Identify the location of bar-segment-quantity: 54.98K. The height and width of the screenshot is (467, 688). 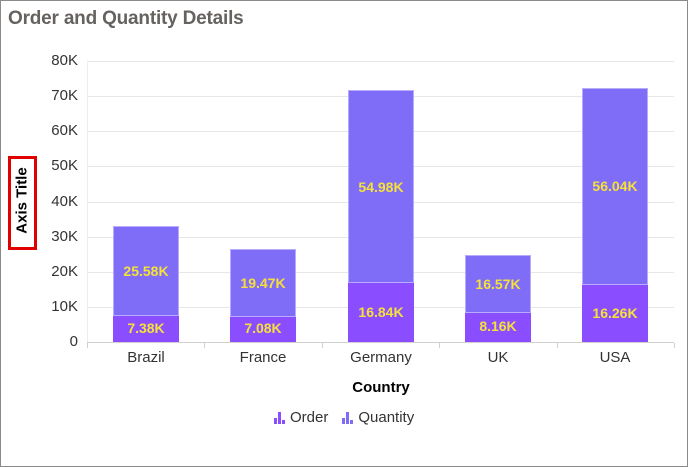
(381, 186).